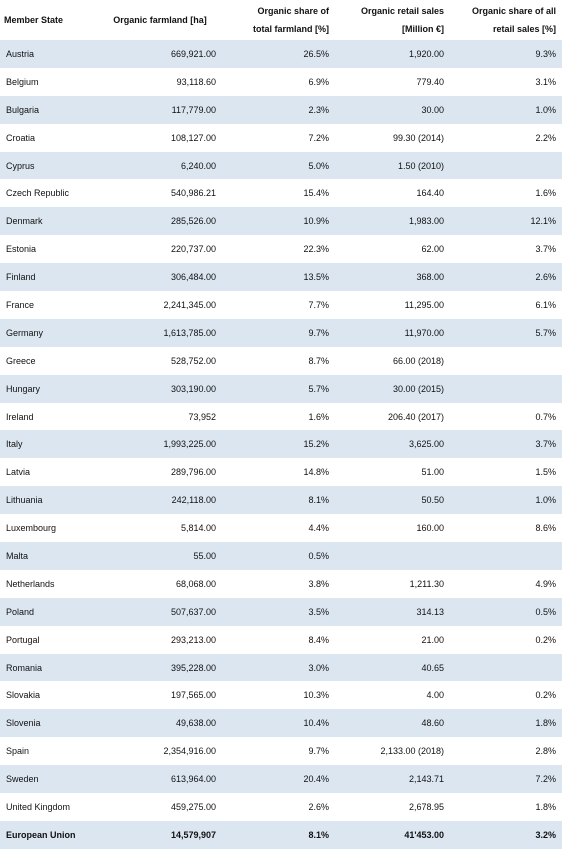  I want to click on value-cell: 540,986.21, so click(193, 193).